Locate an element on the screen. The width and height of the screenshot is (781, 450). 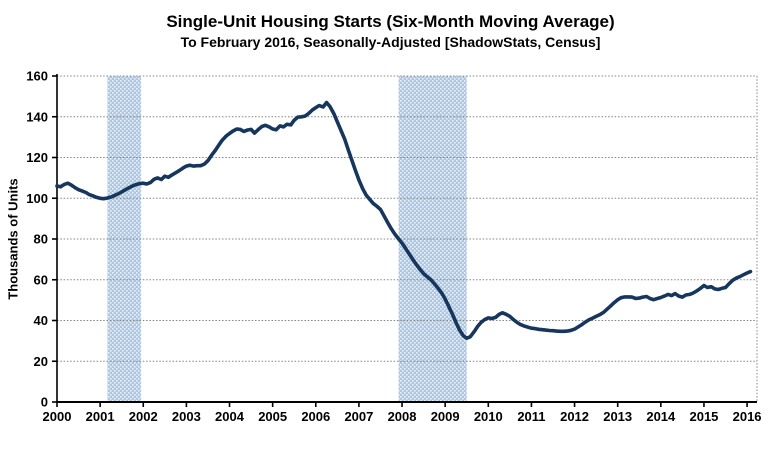
x-tick-label: 2002 is located at coordinates (143, 416).